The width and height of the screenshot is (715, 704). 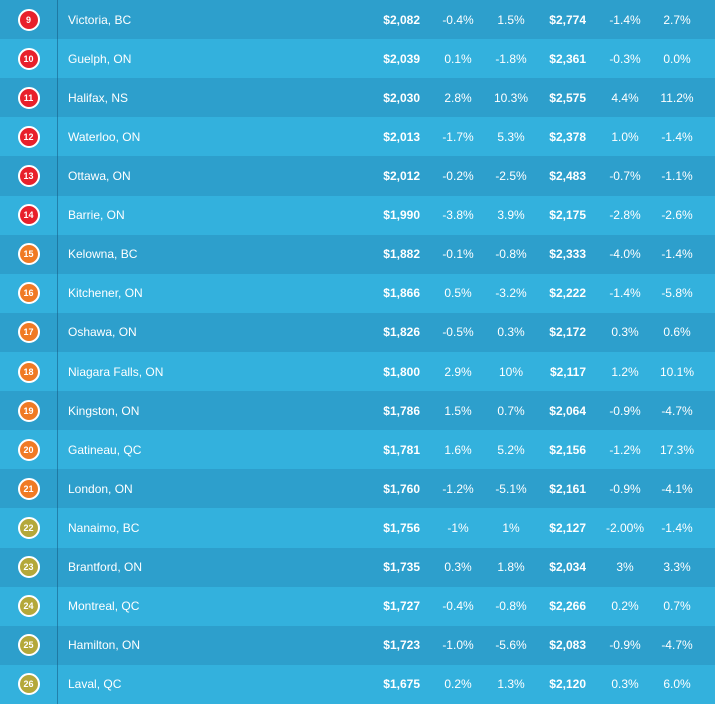 I want to click on rank-cell: 15, so click(x=29, y=254).